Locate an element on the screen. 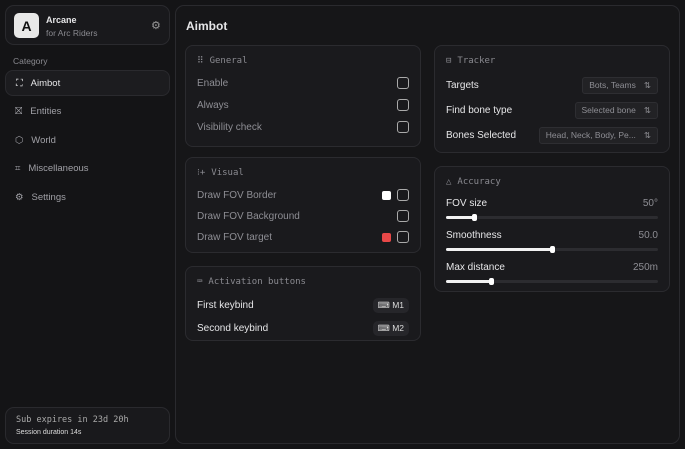 The image size is (685, 449). visual-icon: ⁝+ is located at coordinates (201, 173).